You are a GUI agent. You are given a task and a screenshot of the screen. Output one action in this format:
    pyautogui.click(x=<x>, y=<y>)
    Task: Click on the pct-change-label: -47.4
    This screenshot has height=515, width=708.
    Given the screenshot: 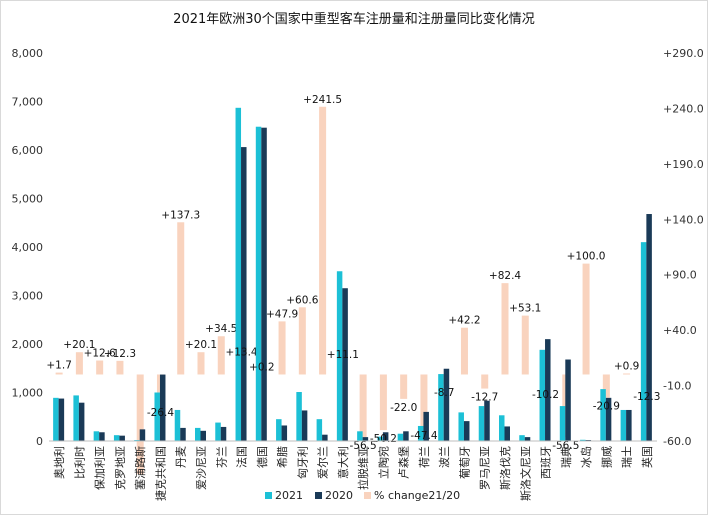 What is the action you would take?
    pyautogui.click(x=423, y=436)
    